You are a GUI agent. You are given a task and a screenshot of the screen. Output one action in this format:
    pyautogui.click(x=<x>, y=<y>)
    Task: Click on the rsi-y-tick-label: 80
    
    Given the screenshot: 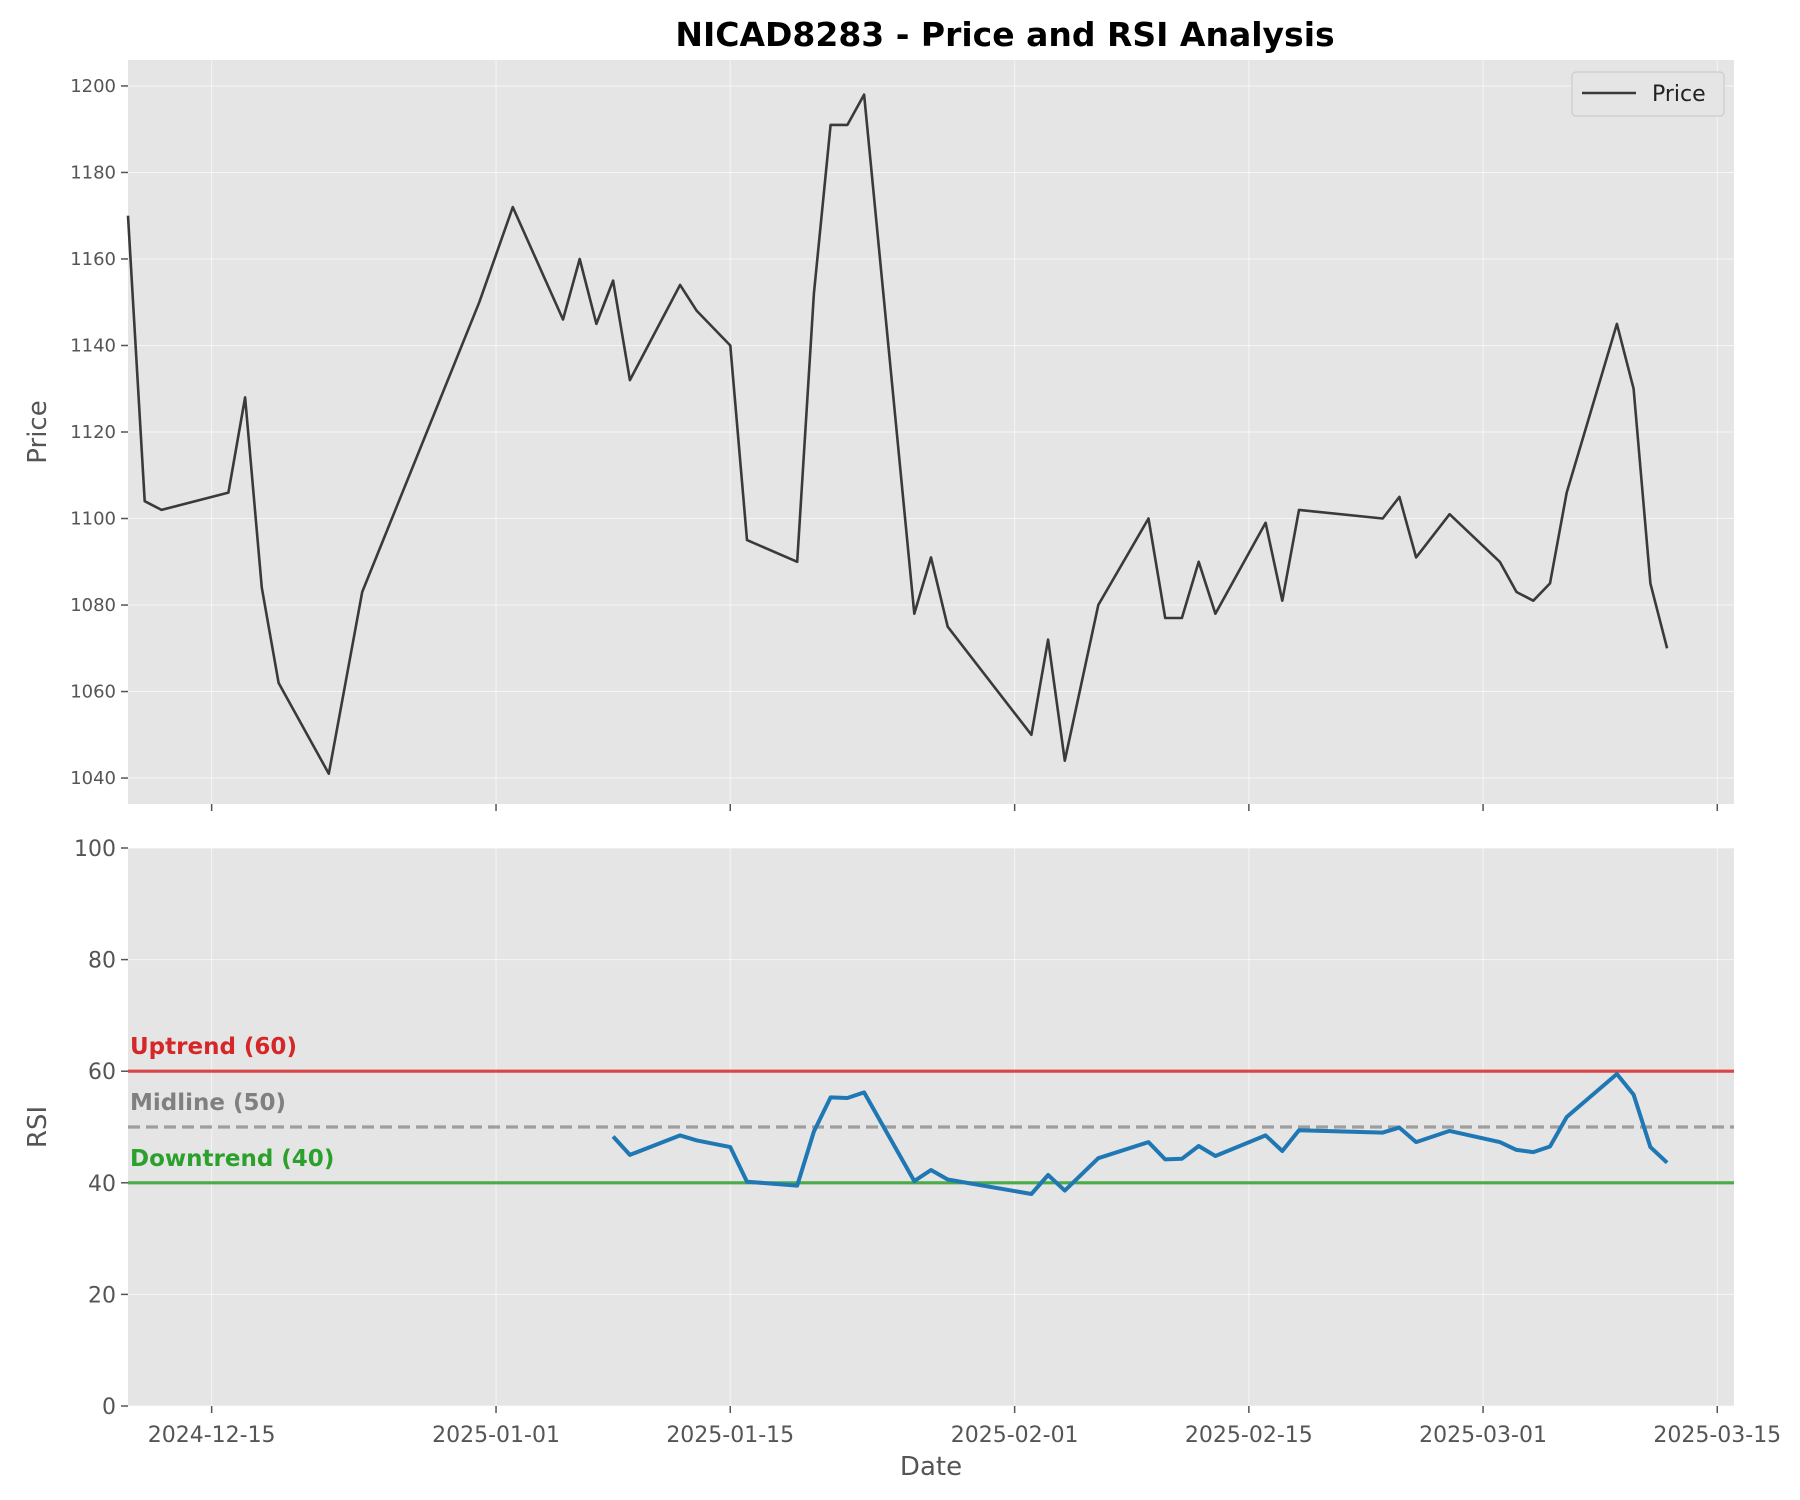 What is the action you would take?
    pyautogui.click(x=102, y=961)
    